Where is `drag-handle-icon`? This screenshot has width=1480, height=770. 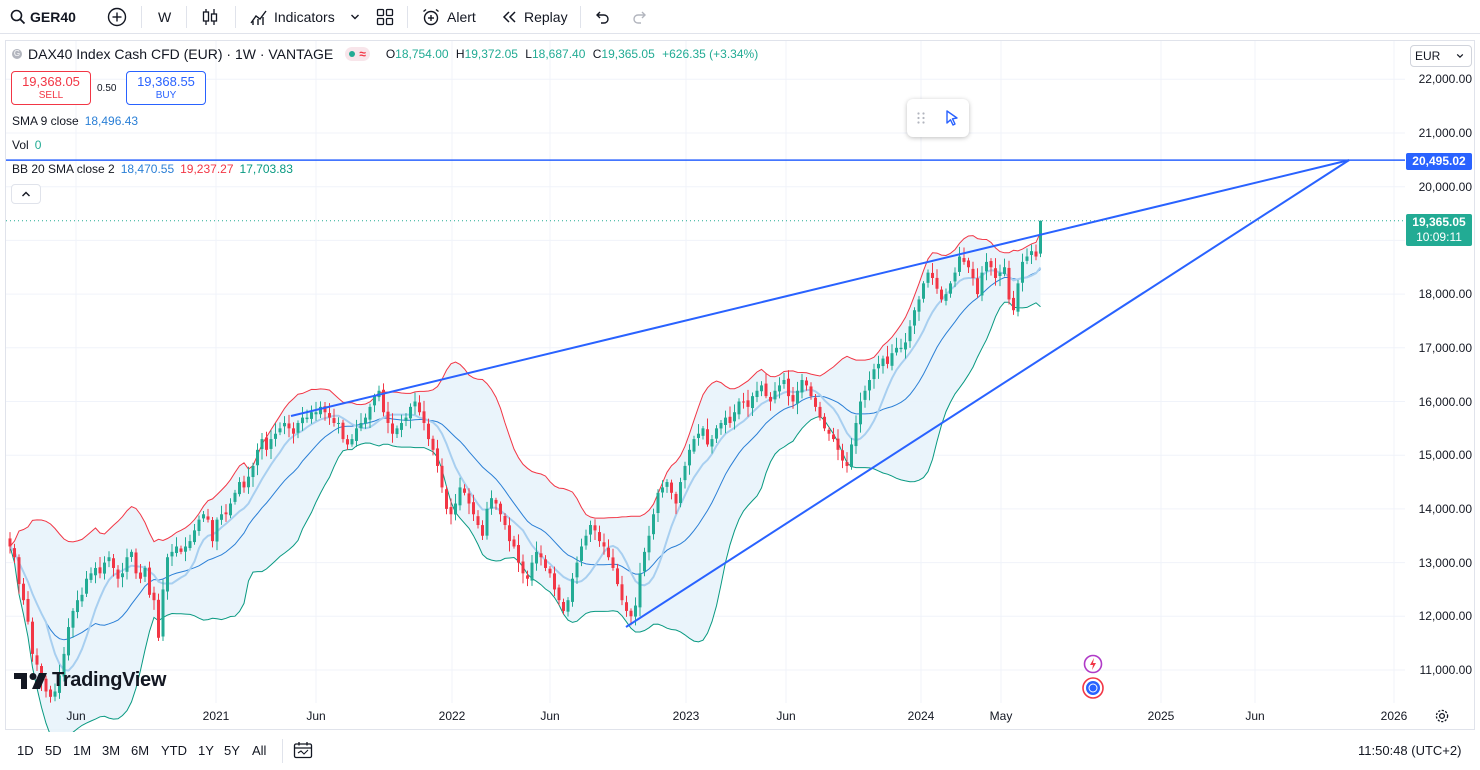
drag-handle-icon is located at coordinates (921, 118).